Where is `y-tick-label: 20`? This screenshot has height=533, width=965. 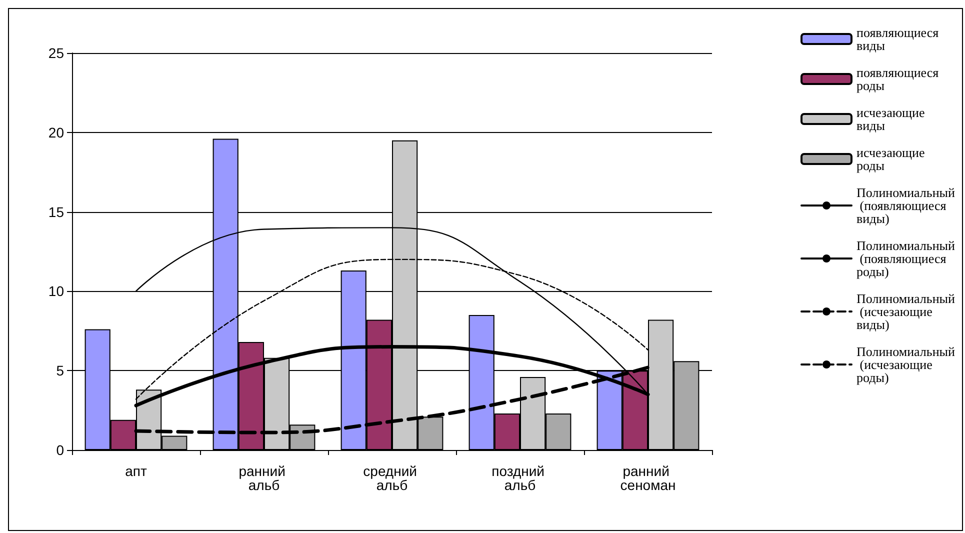
y-tick-label: 20 is located at coordinates (56, 132).